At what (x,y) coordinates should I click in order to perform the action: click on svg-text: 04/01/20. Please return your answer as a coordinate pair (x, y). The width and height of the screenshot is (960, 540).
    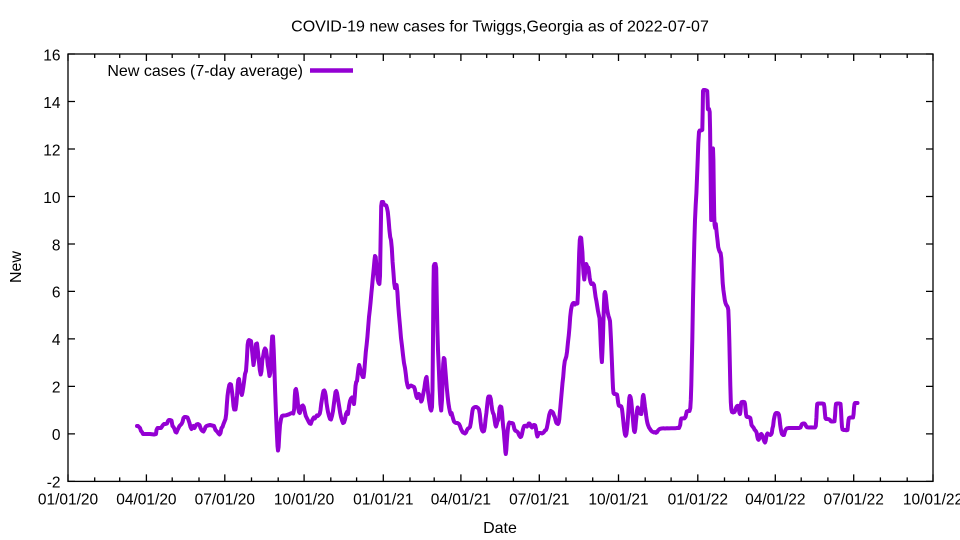
    Looking at the image, I should click on (146, 500).